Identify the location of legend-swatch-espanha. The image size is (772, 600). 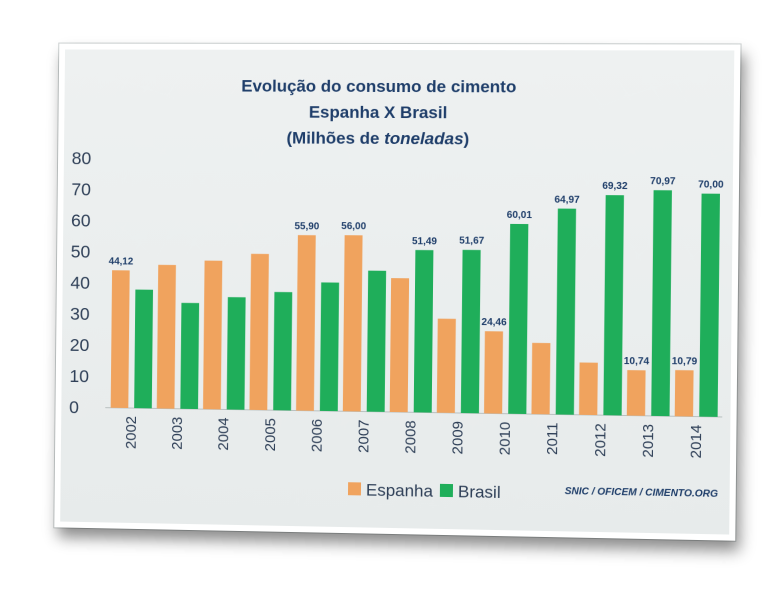
(354, 488).